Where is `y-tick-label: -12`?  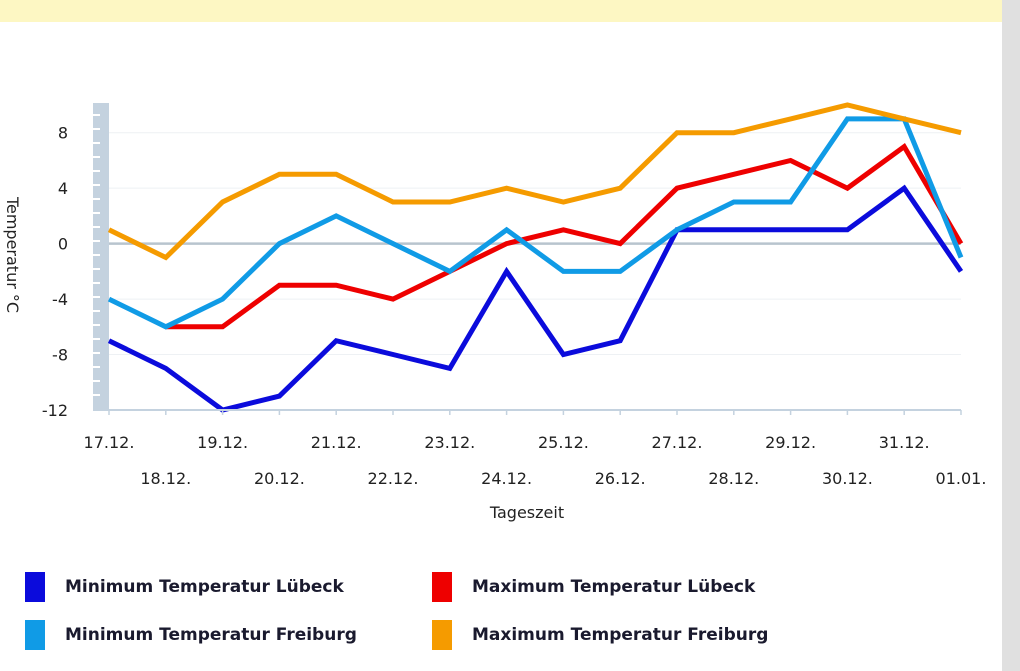 y-tick-label: -12 is located at coordinates (55, 410).